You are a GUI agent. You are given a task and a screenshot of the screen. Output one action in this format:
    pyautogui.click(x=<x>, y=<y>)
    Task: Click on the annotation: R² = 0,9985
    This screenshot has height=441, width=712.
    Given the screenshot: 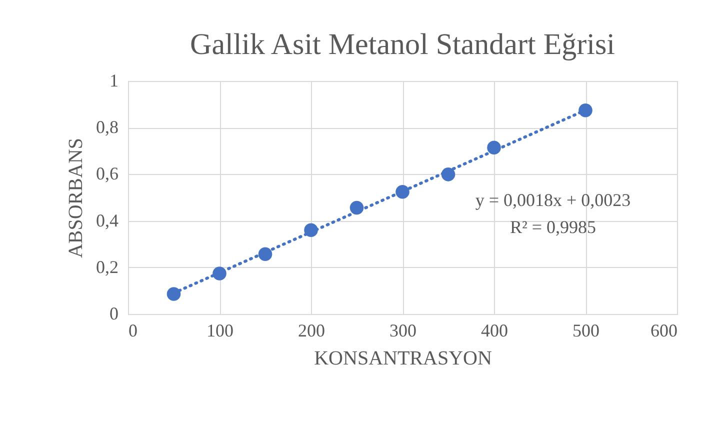 What is the action you would take?
    pyautogui.click(x=553, y=227)
    